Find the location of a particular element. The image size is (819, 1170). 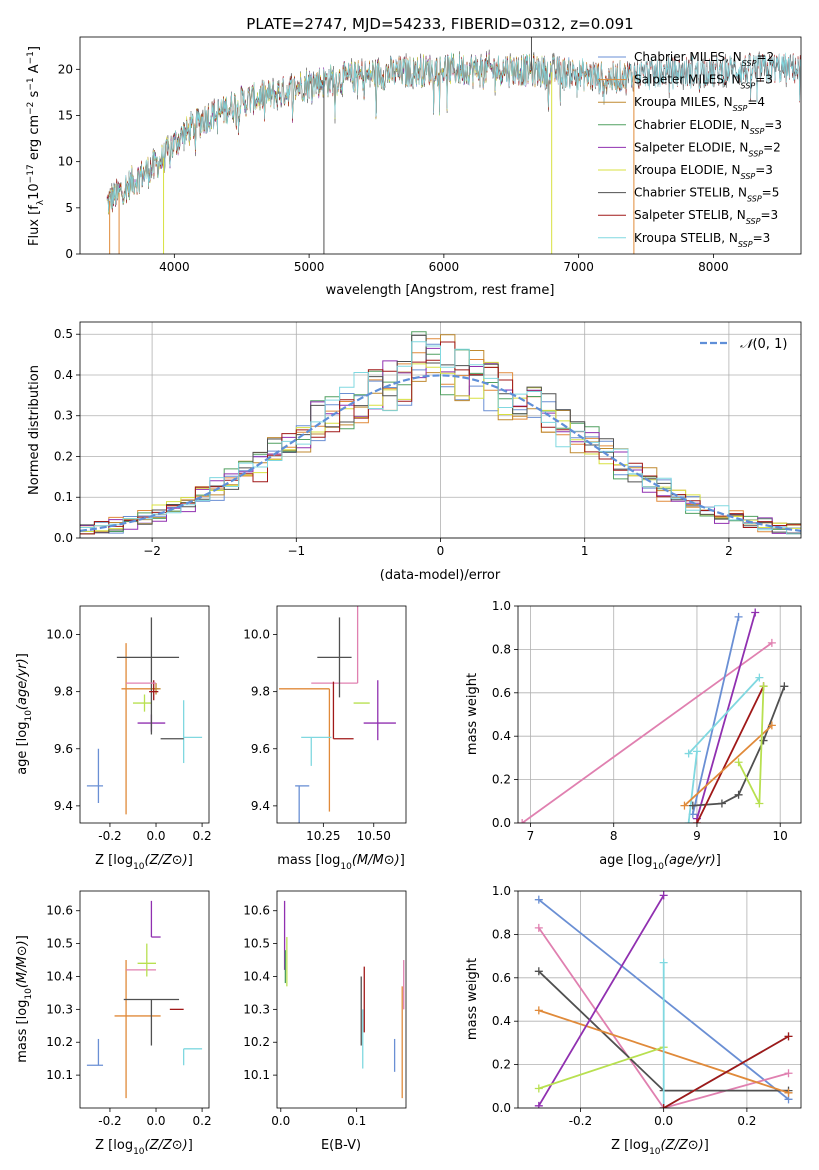

y-tick-label: 10 is located at coordinates (65, 162).